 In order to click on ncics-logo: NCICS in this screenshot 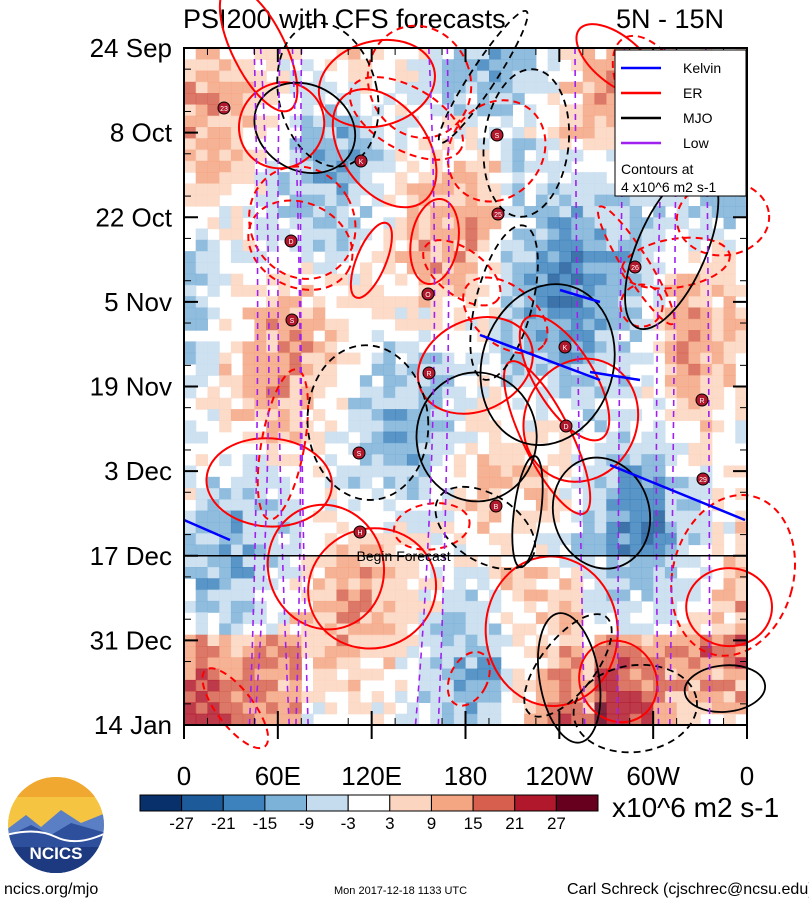, I will do `click(56, 825)`.